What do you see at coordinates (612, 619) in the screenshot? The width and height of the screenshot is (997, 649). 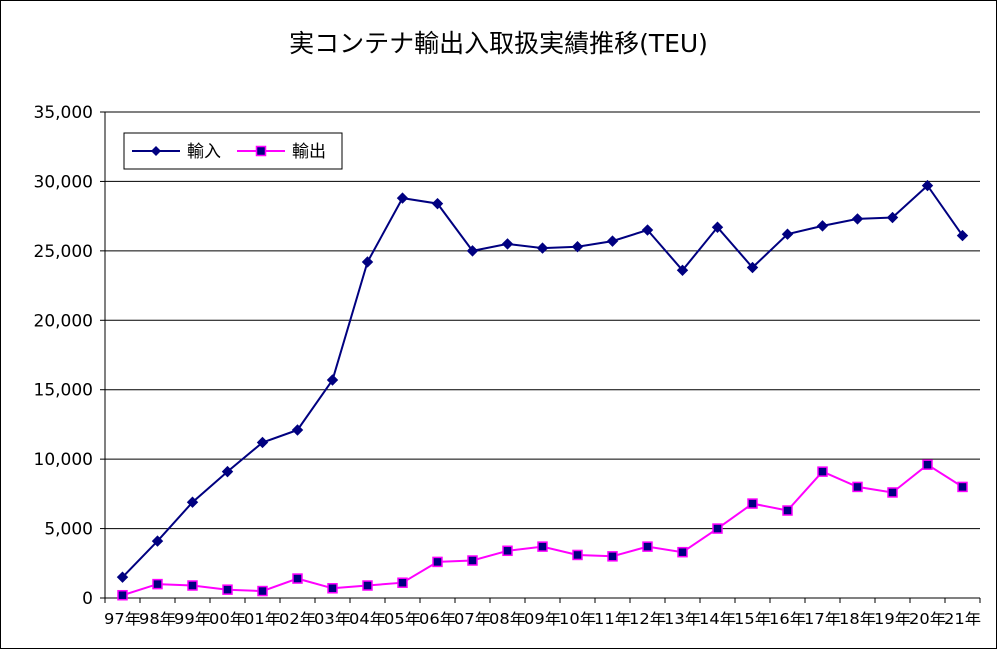 I see `x-tick-label: 11年` at bounding box center [612, 619].